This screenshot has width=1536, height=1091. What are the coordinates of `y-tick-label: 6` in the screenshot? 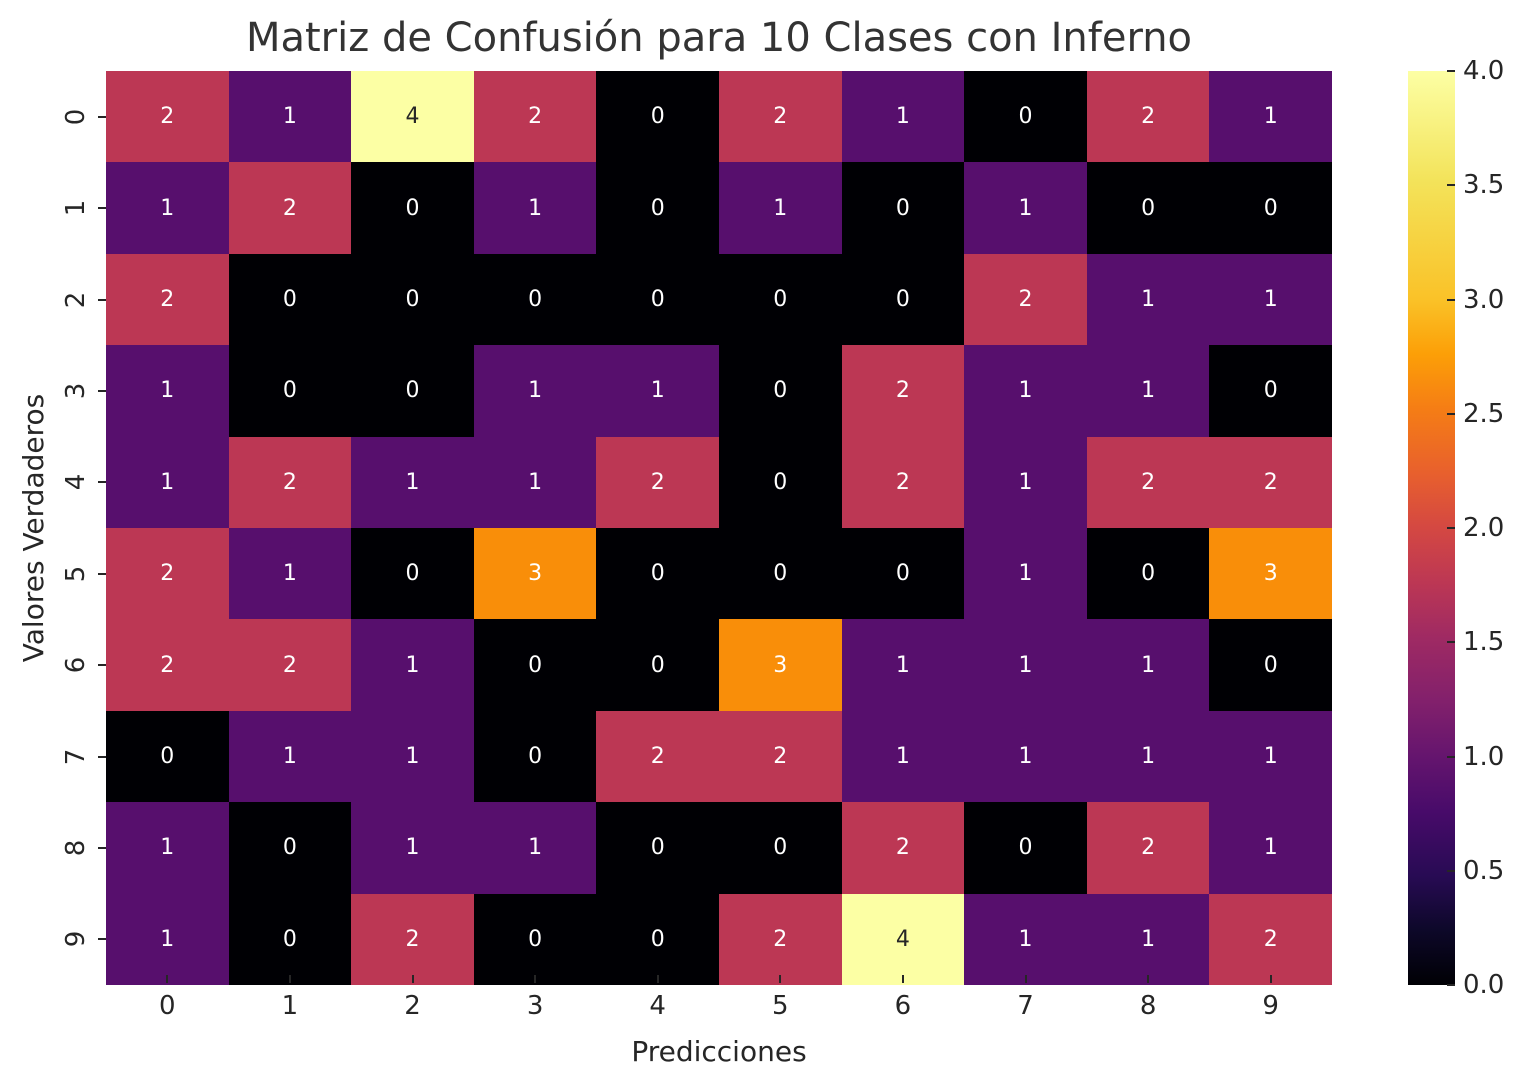 It's located at (76, 665).